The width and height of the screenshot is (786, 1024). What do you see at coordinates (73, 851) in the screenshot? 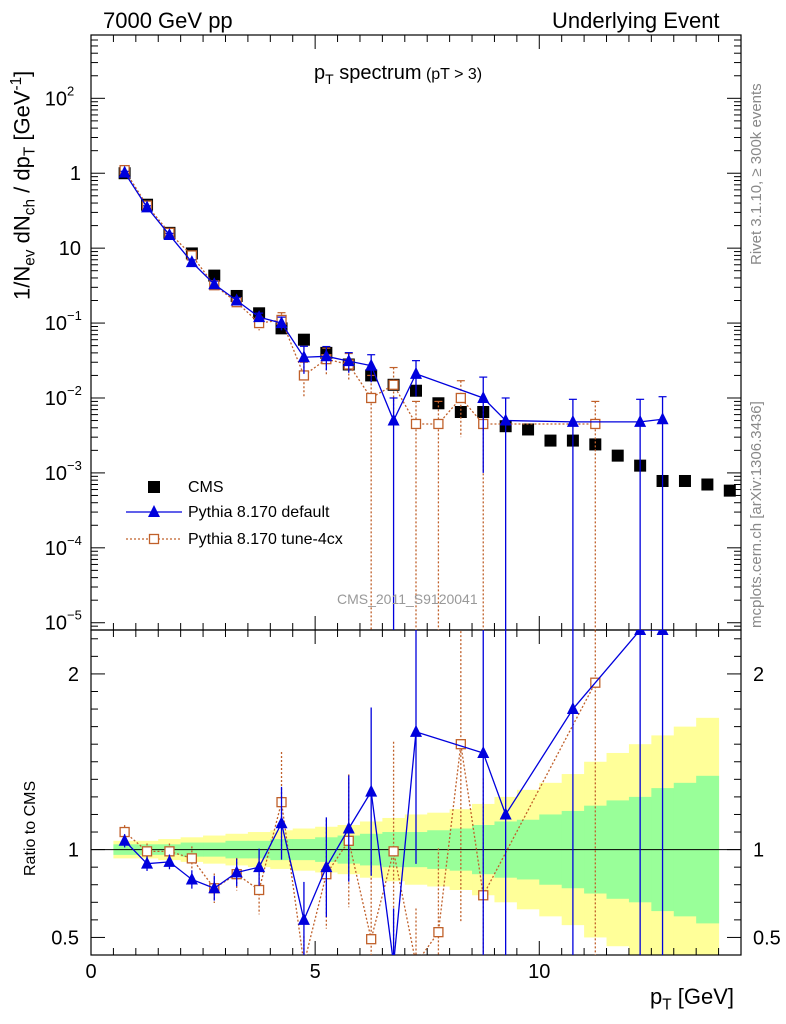
I see `ratio-tick-label: 1` at bounding box center [73, 851].